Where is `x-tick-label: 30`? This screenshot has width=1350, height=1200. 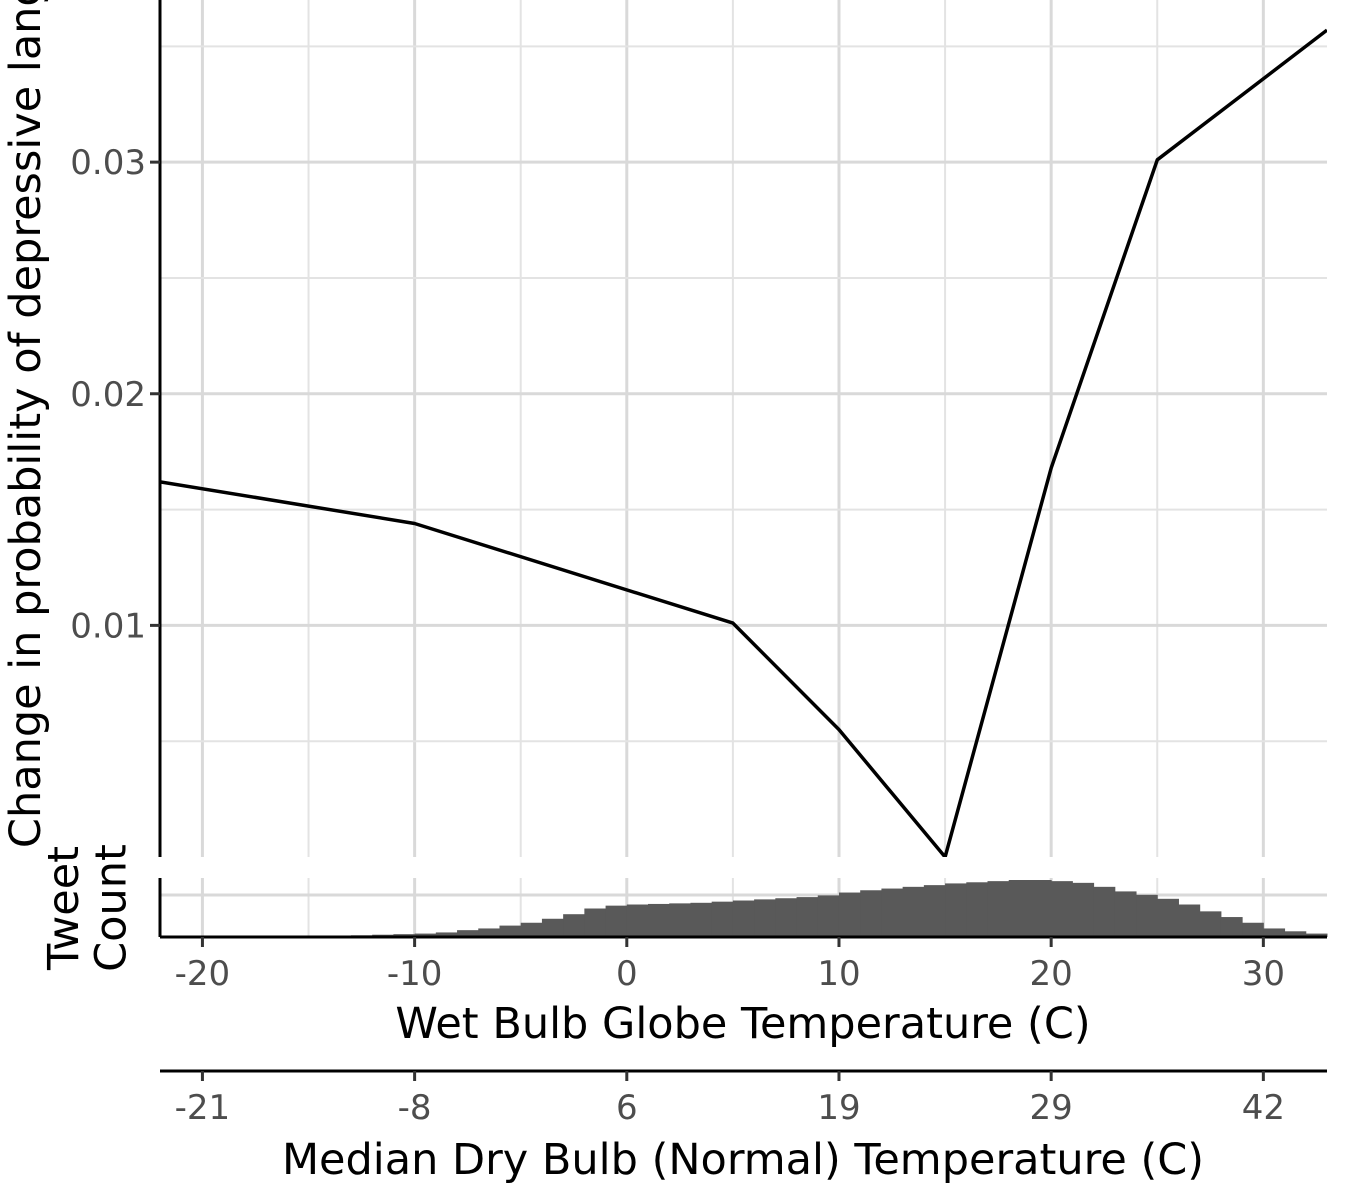 x-tick-label: 30 is located at coordinates (1263, 974).